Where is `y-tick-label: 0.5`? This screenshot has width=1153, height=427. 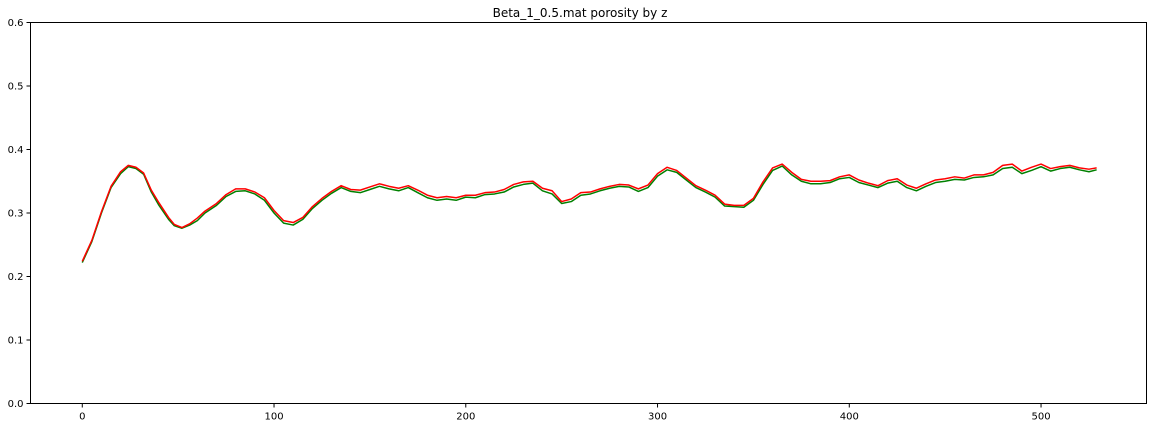
y-tick-label: 0.5 is located at coordinates (16, 87).